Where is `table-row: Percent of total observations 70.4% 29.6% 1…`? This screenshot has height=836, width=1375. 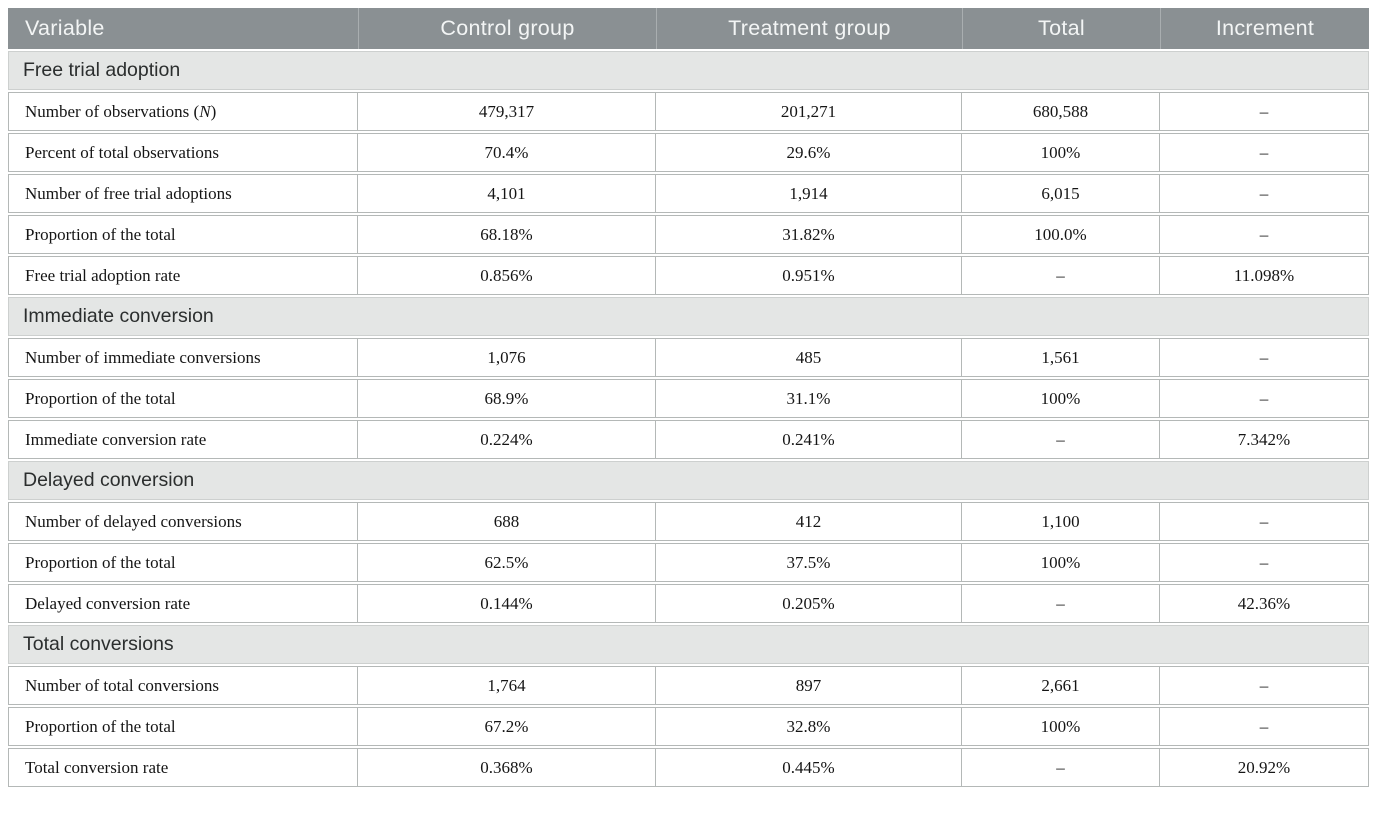
table-row: Percent of total observations 70.4% 29.6% 1… is located at coordinates (688, 152).